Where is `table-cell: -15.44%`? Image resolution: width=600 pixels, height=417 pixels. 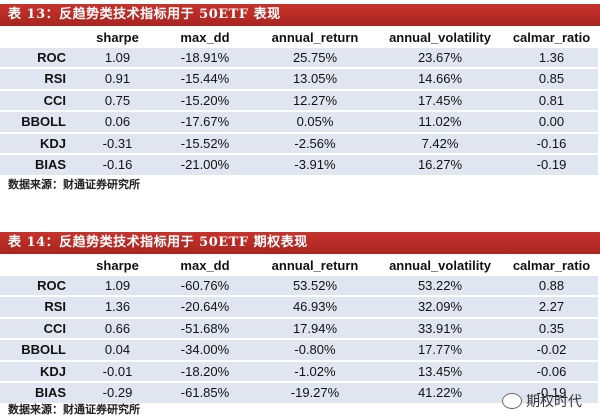
table-cell: -15.44% is located at coordinates (205, 79).